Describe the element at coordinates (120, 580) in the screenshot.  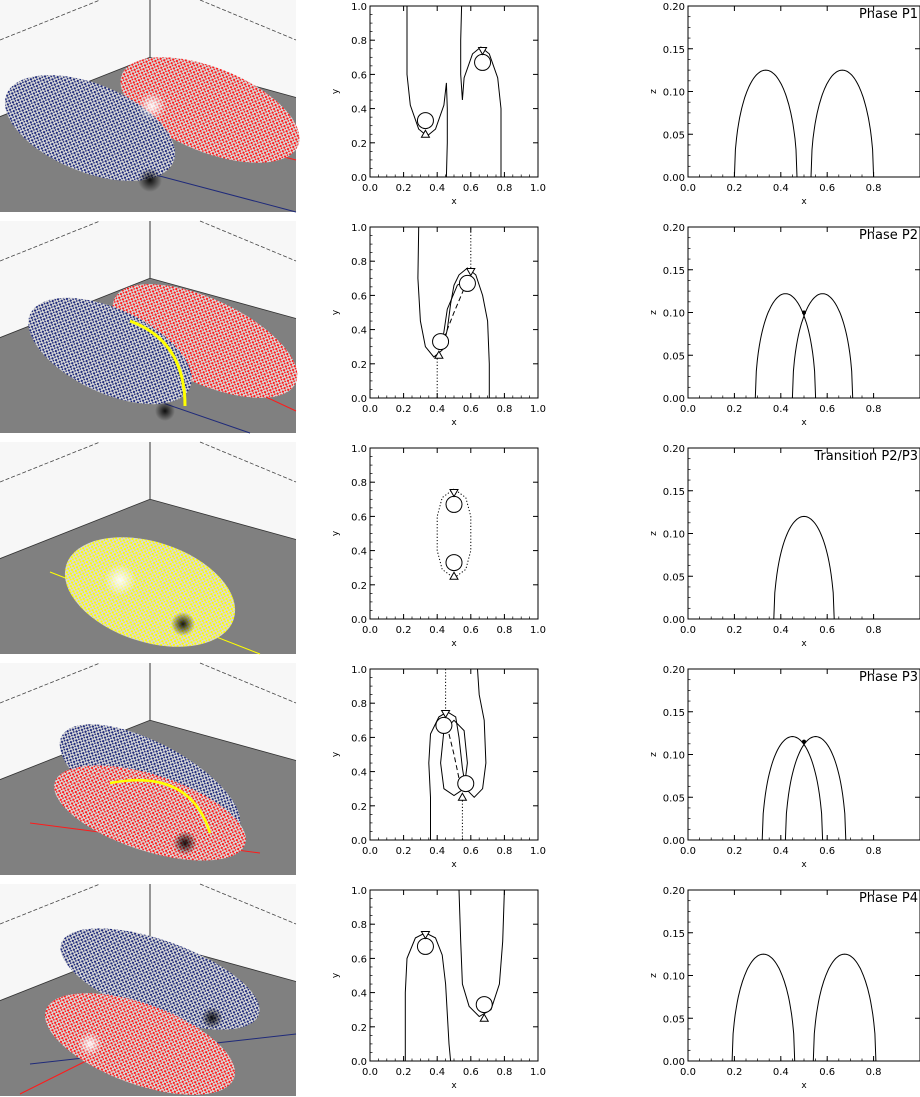
I see `highlight` at that location.